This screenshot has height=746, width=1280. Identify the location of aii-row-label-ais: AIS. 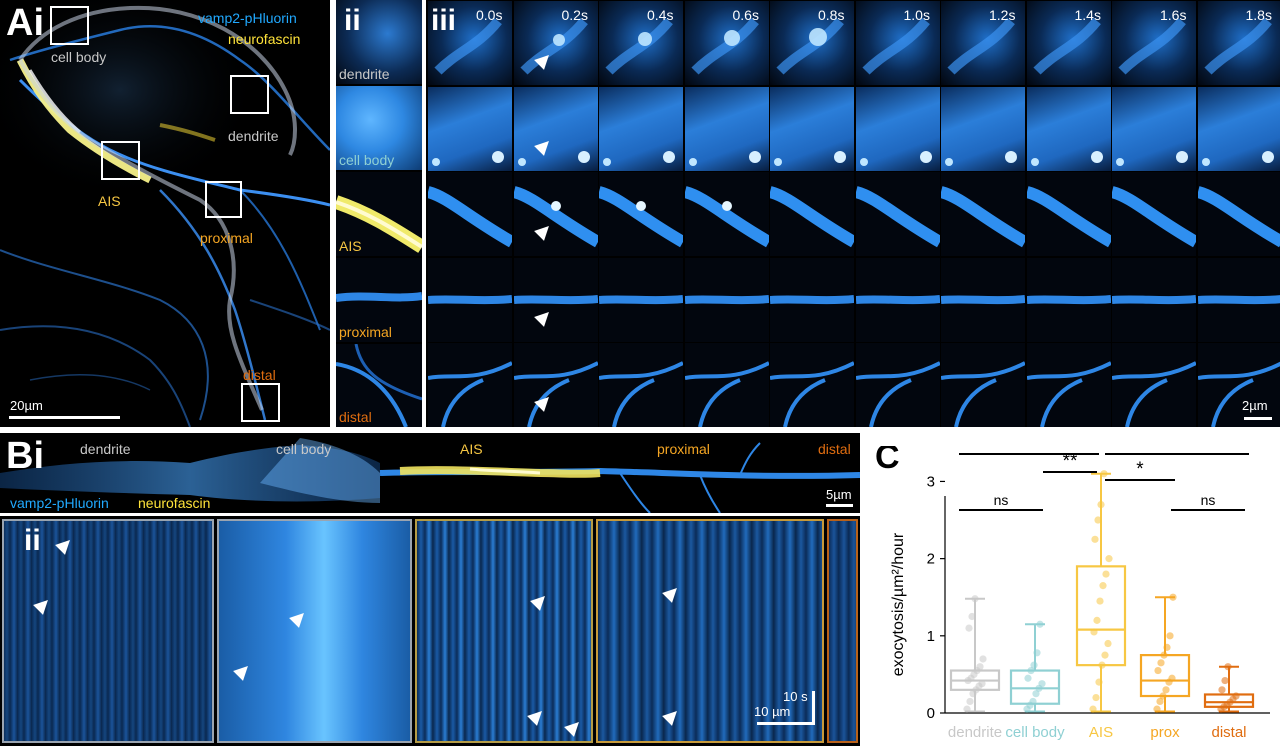
(350, 246).